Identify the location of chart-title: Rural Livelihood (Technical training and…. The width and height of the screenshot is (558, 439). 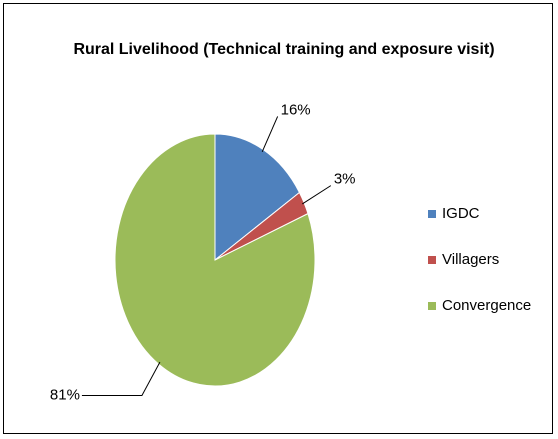
(284, 49).